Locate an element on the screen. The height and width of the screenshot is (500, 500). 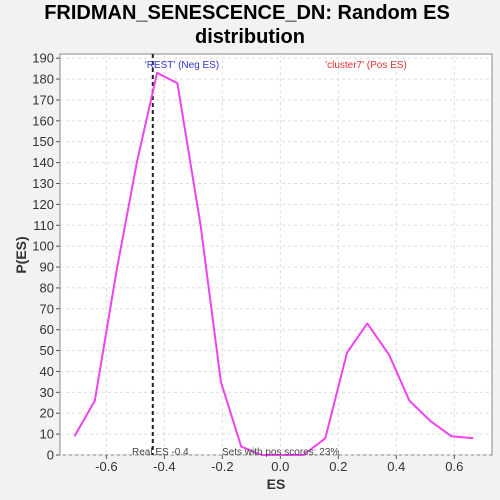
x-tick-label: 0.2 is located at coordinates (338, 466).